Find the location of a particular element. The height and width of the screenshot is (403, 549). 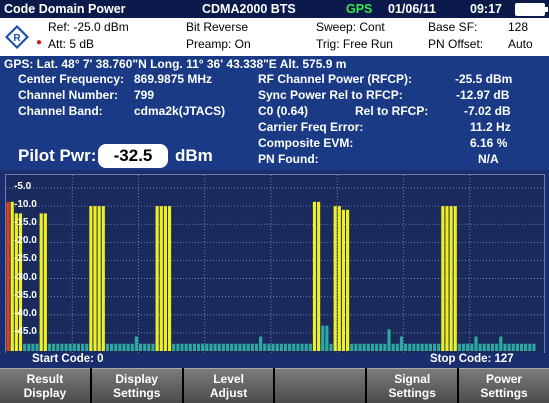

base-sf-value: 128 is located at coordinates (518, 27).